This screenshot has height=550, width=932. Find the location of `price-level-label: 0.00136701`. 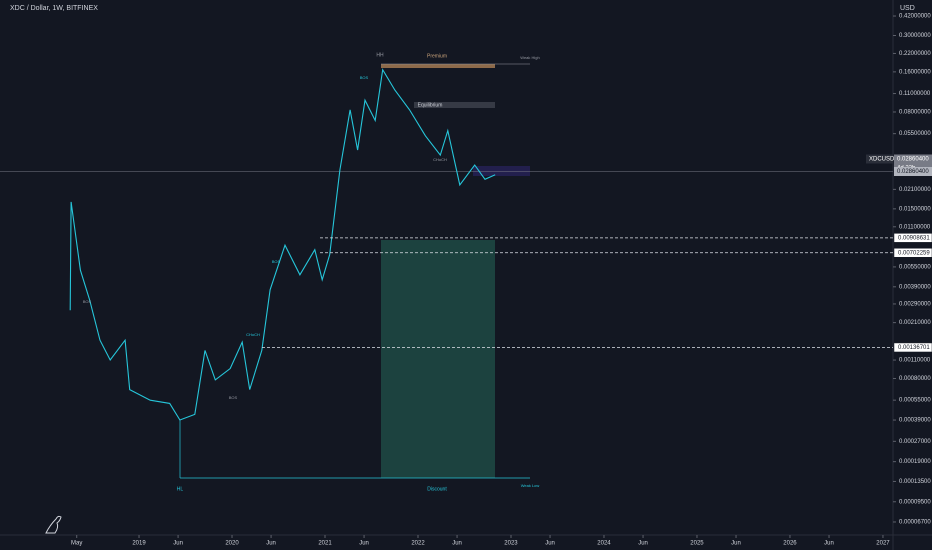

price-level-label: 0.00136701 is located at coordinates (914, 348).